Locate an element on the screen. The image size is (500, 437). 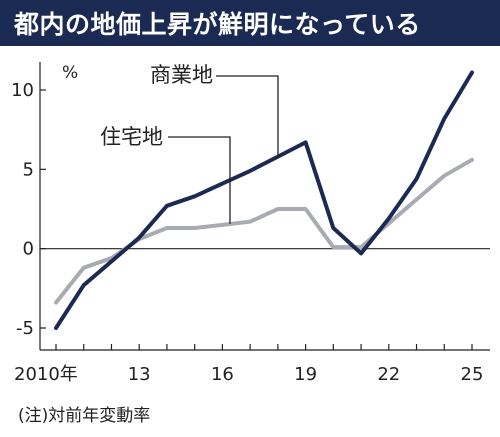
series-label: 住宅地 is located at coordinates (131, 137).